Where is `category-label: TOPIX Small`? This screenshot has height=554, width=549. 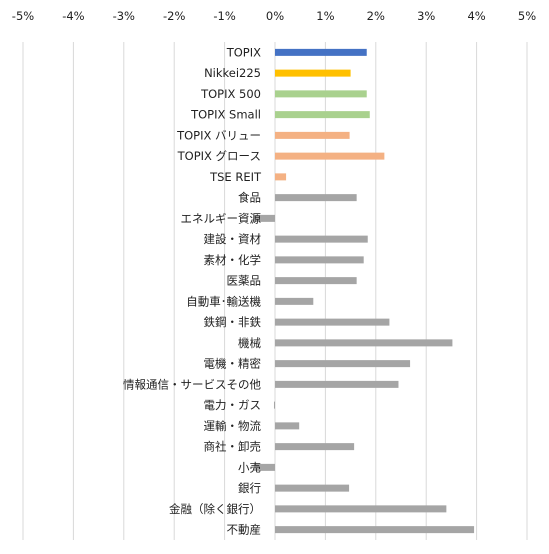 category-label: TOPIX Small is located at coordinates (225, 115).